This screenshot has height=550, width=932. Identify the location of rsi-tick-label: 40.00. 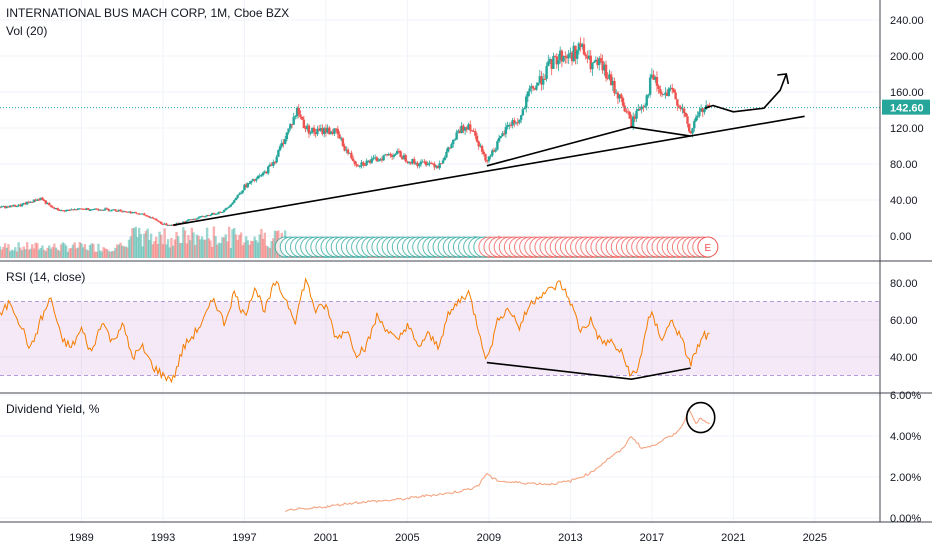
(904, 358).